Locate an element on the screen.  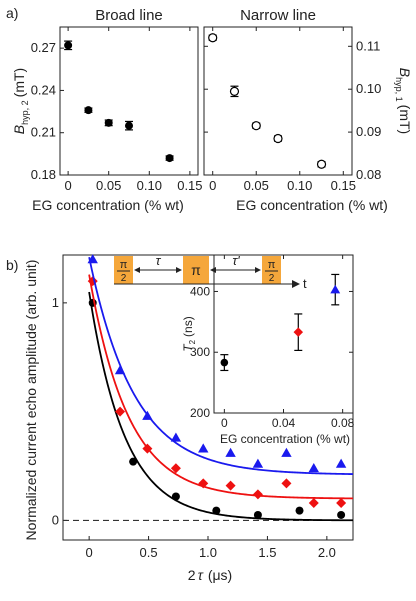
time-axis-arrow is located at coordinates (296, 284).